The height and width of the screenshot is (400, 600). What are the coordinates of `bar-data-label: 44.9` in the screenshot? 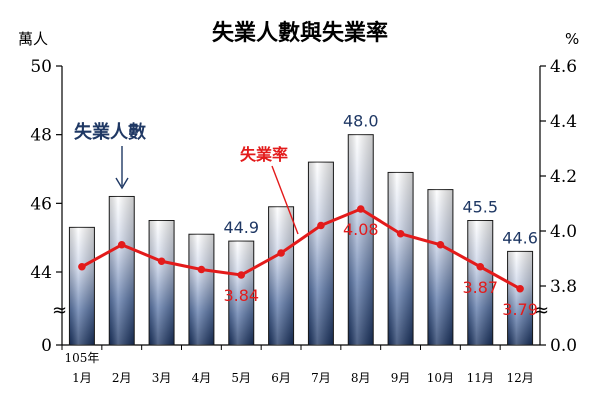 It's located at (241, 227).